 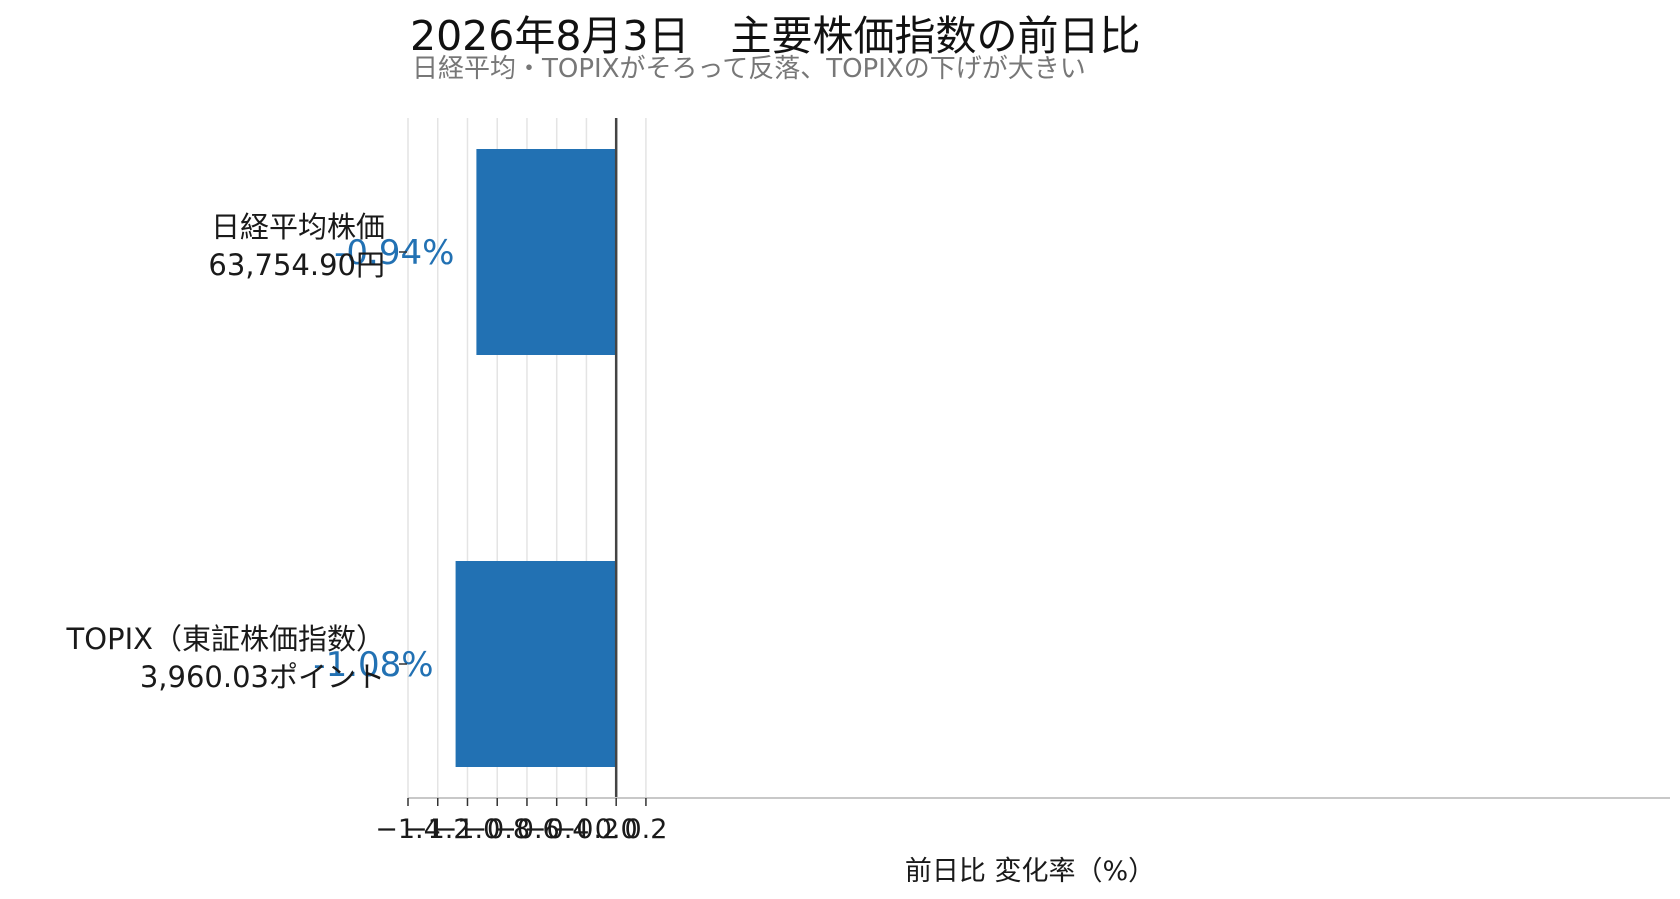 What do you see at coordinates (373, 665) in the screenshot?
I see `data-label: -1.08%` at bounding box center [373, 665].